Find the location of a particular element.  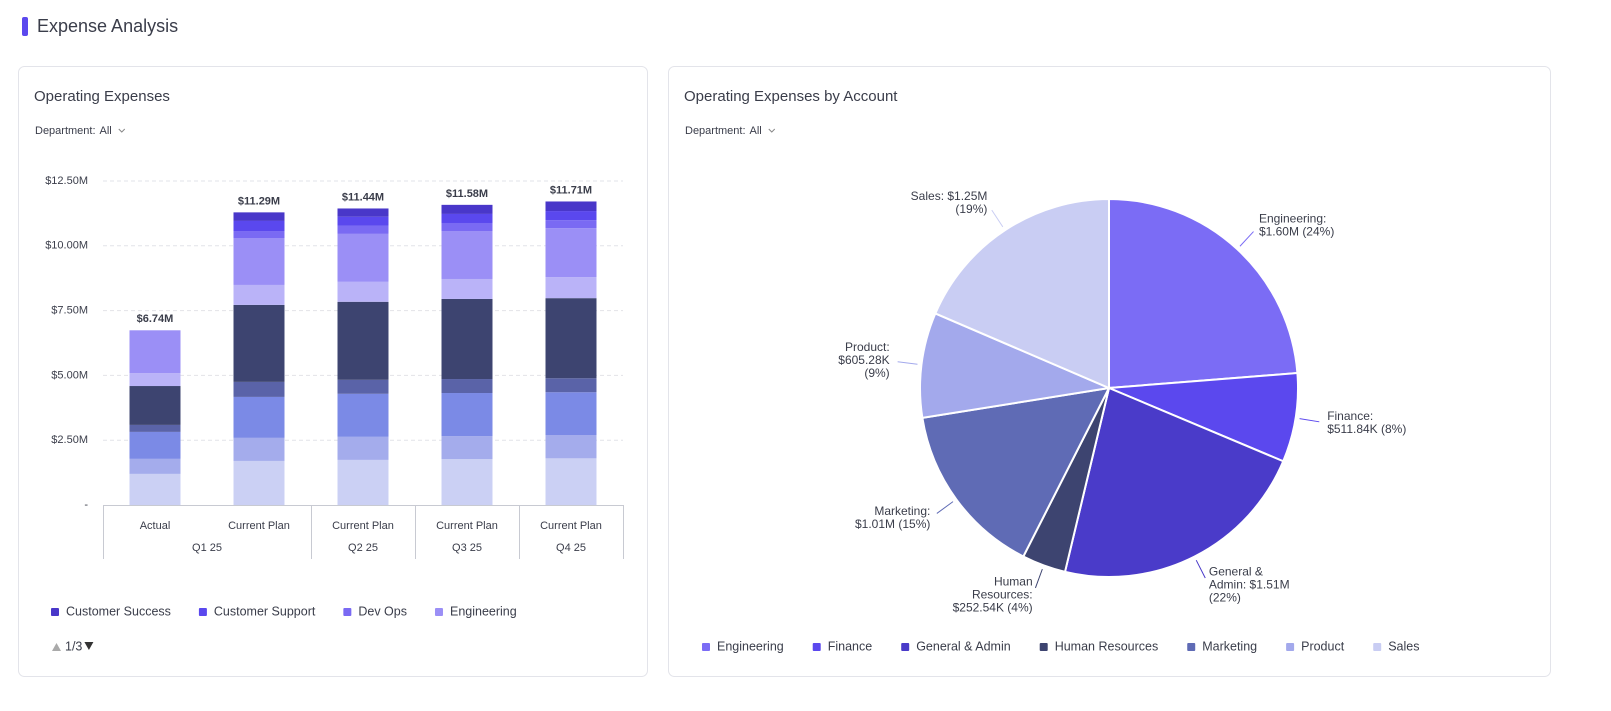

y-tick-label: $2.50M is located at coordinates (69, 440).